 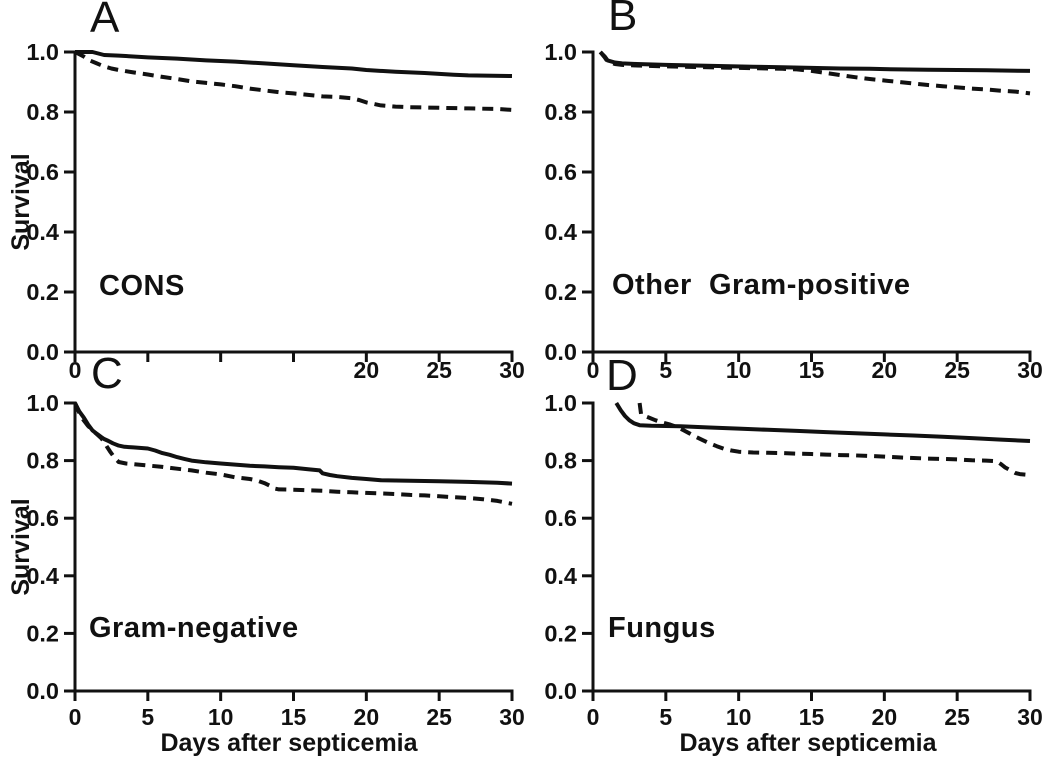 What do you see at coordinates (289, 743) in the screenshot?
I see `x-axis-title-left: Days after septicemia` at bounding box center [289, 743].